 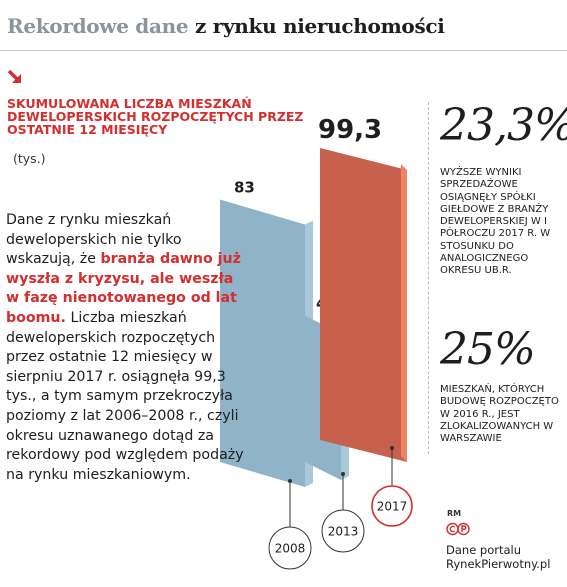 I want to click on author-initials: RM, so click(x=454, y=513).